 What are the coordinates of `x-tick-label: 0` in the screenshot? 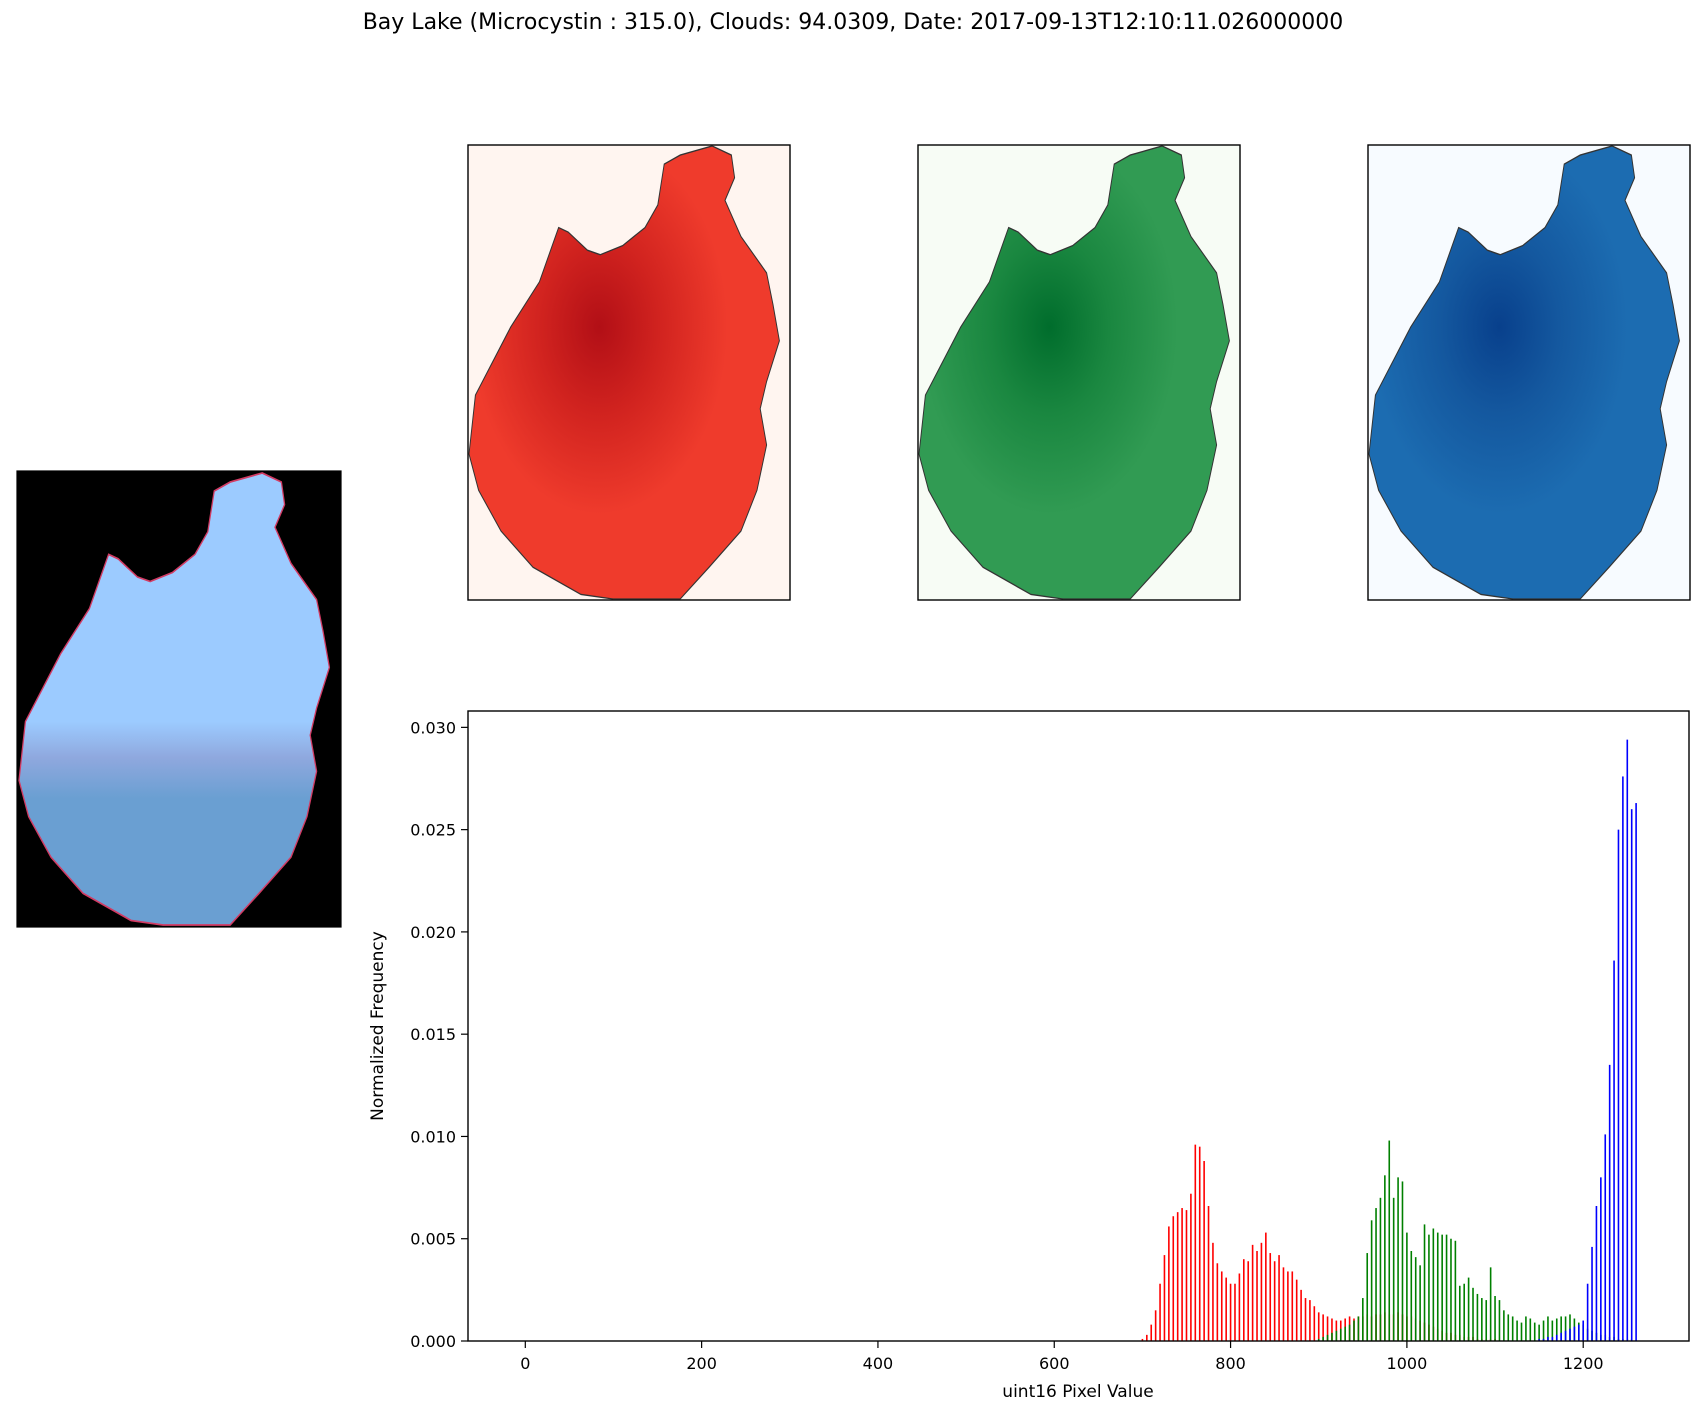 It's located at (525, 1363).